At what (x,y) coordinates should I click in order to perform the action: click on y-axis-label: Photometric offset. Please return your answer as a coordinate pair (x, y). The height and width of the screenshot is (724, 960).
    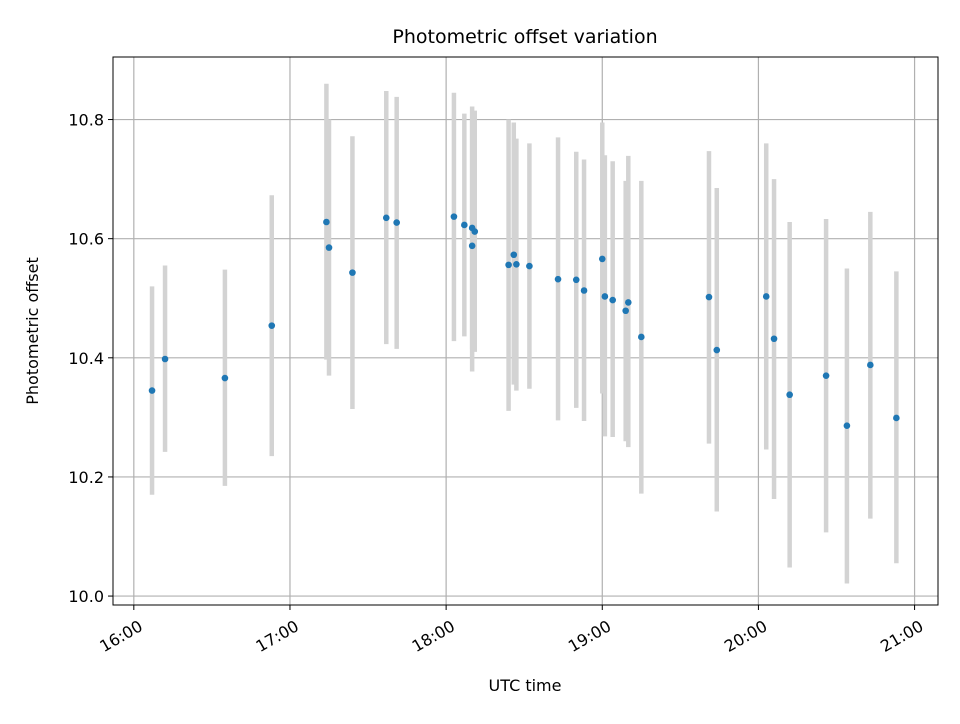
    Looking at the image, I should click on (32, 331).